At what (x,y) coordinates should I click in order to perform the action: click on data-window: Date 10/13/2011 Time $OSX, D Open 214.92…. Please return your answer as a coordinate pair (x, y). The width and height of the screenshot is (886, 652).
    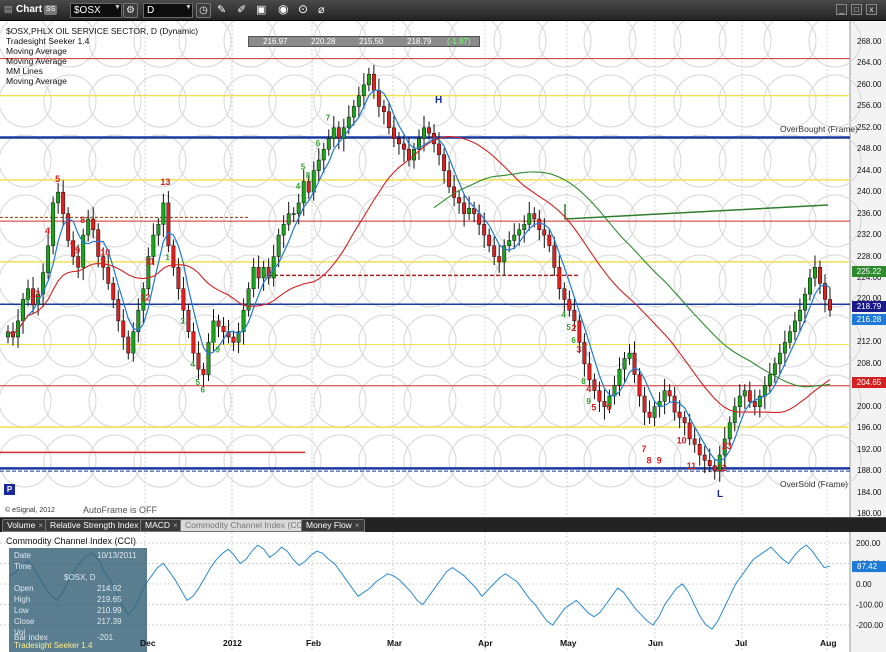
    Looking at the image, I should click on (78, 600).